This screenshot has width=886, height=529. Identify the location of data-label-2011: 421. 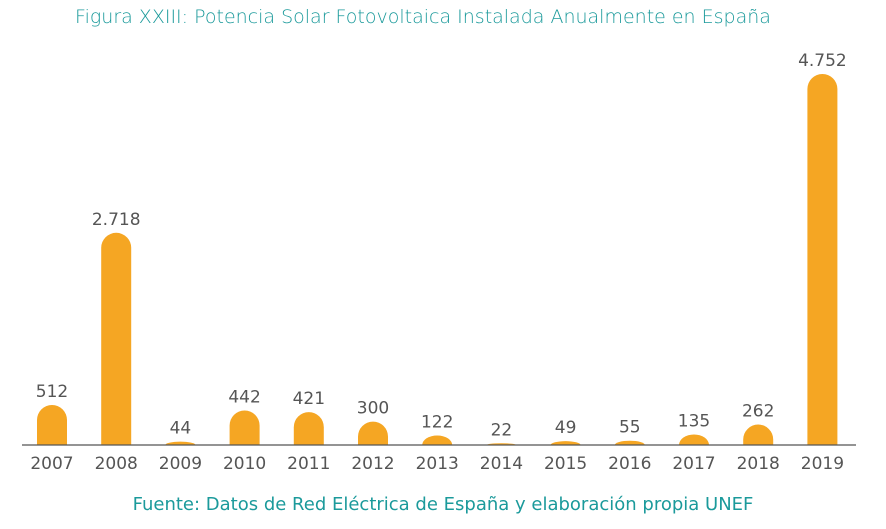
(309, 399).